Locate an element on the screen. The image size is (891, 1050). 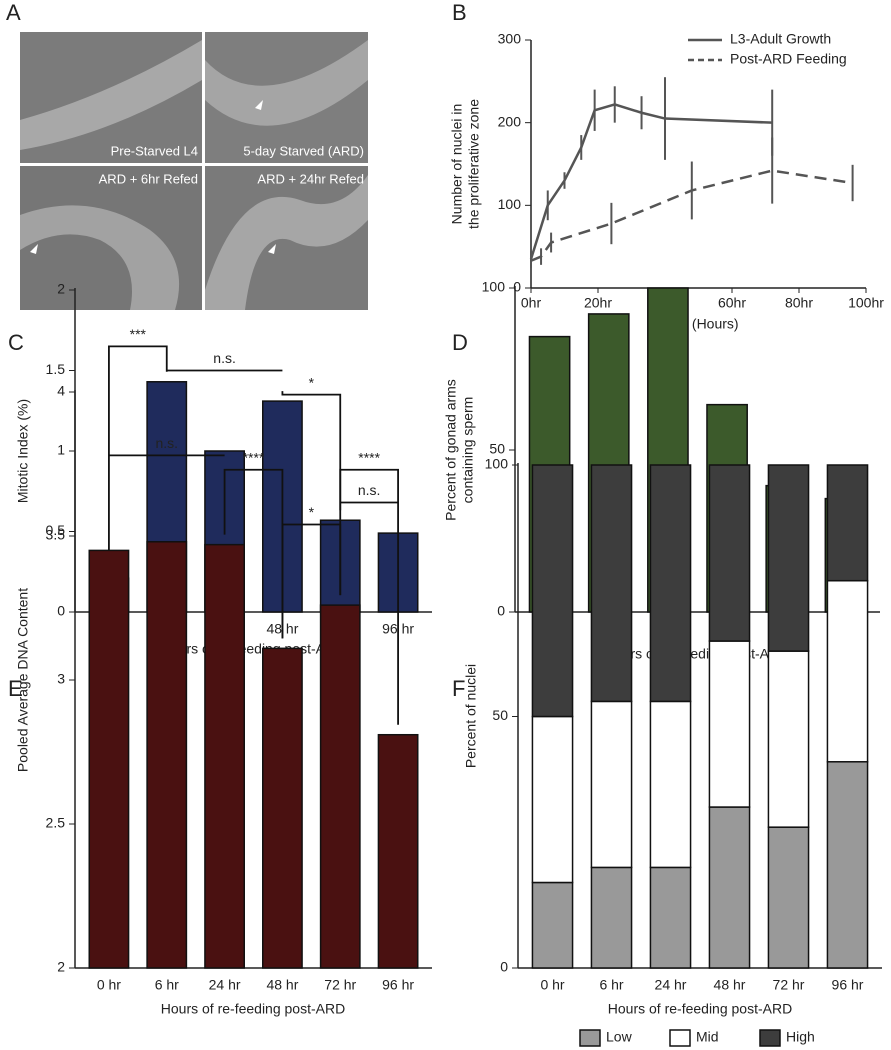
x-tick-label: 48 hr is located at coordinates (282, 985).